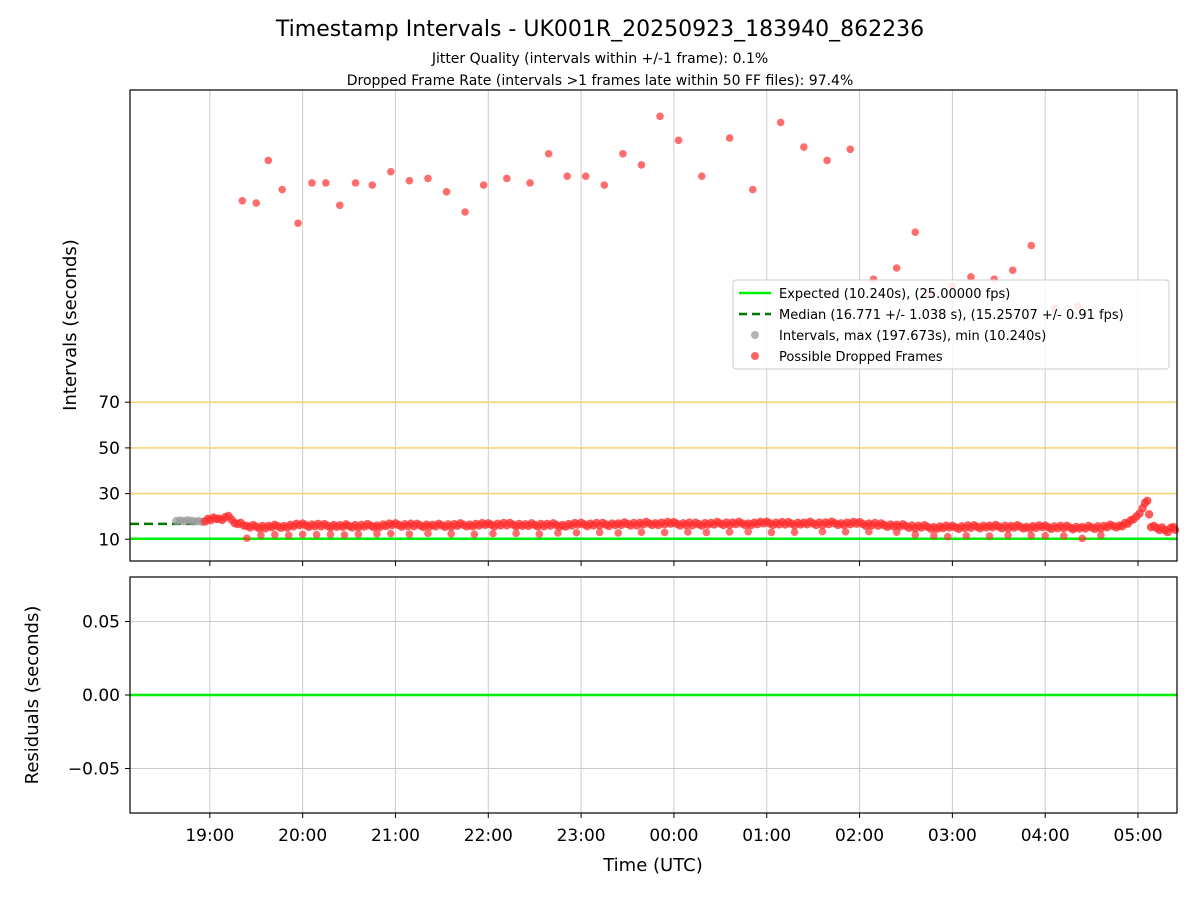 This screenshot has width=1200, height=900. What do you see at coordinates (209, 836) in the screenshot?
I see `x-tick-label: 19:00` at bounding box center [209, 836].